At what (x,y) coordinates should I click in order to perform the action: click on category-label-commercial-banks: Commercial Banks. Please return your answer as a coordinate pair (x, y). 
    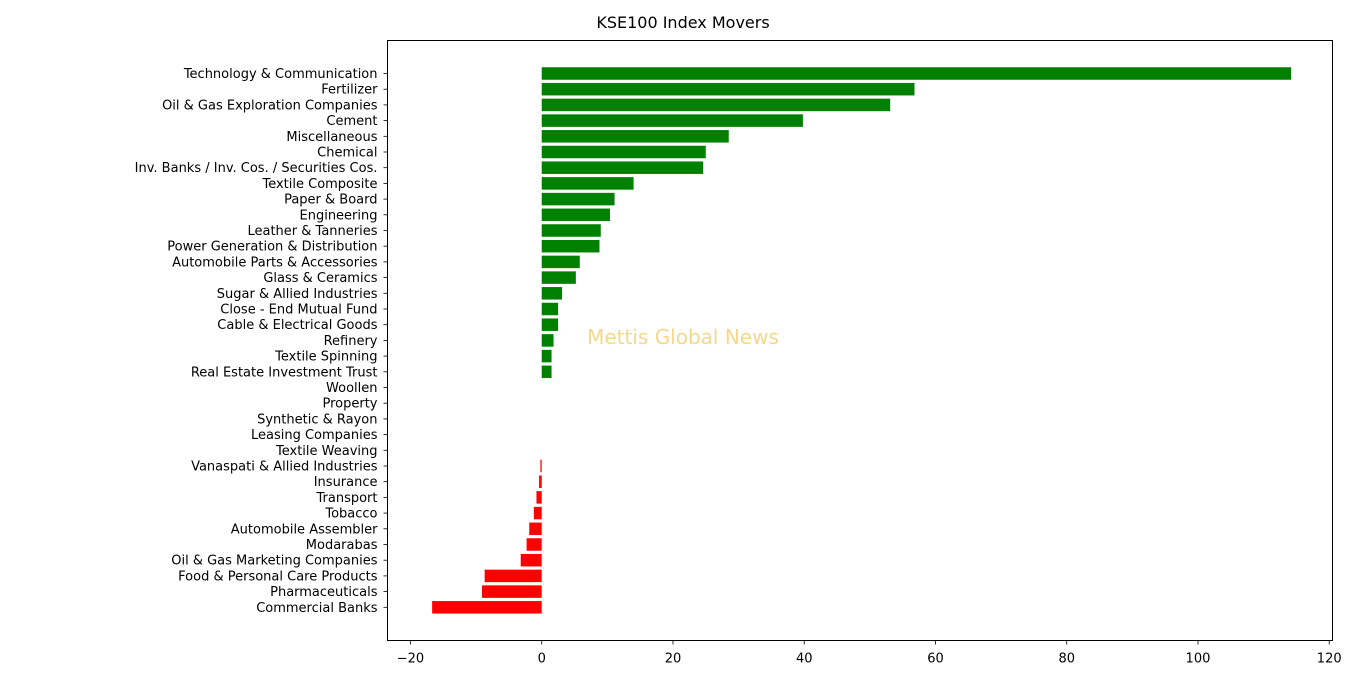
    Looking at the image, I should click on (317, 608).